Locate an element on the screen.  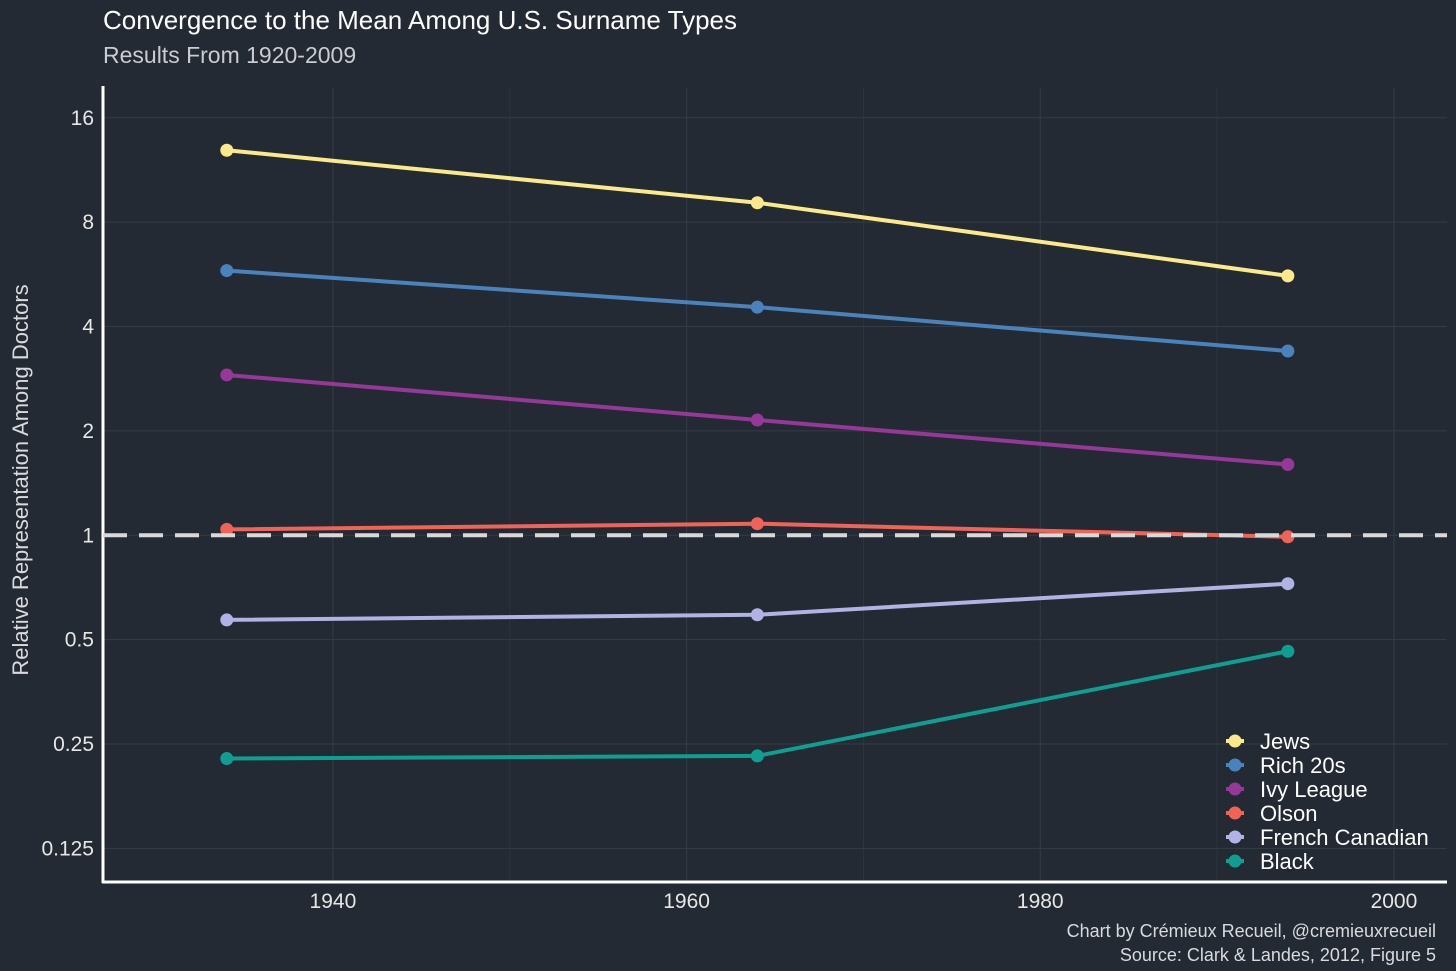
legend-label-ivy-league: Ivy League is located at coordinates (1314, 789).